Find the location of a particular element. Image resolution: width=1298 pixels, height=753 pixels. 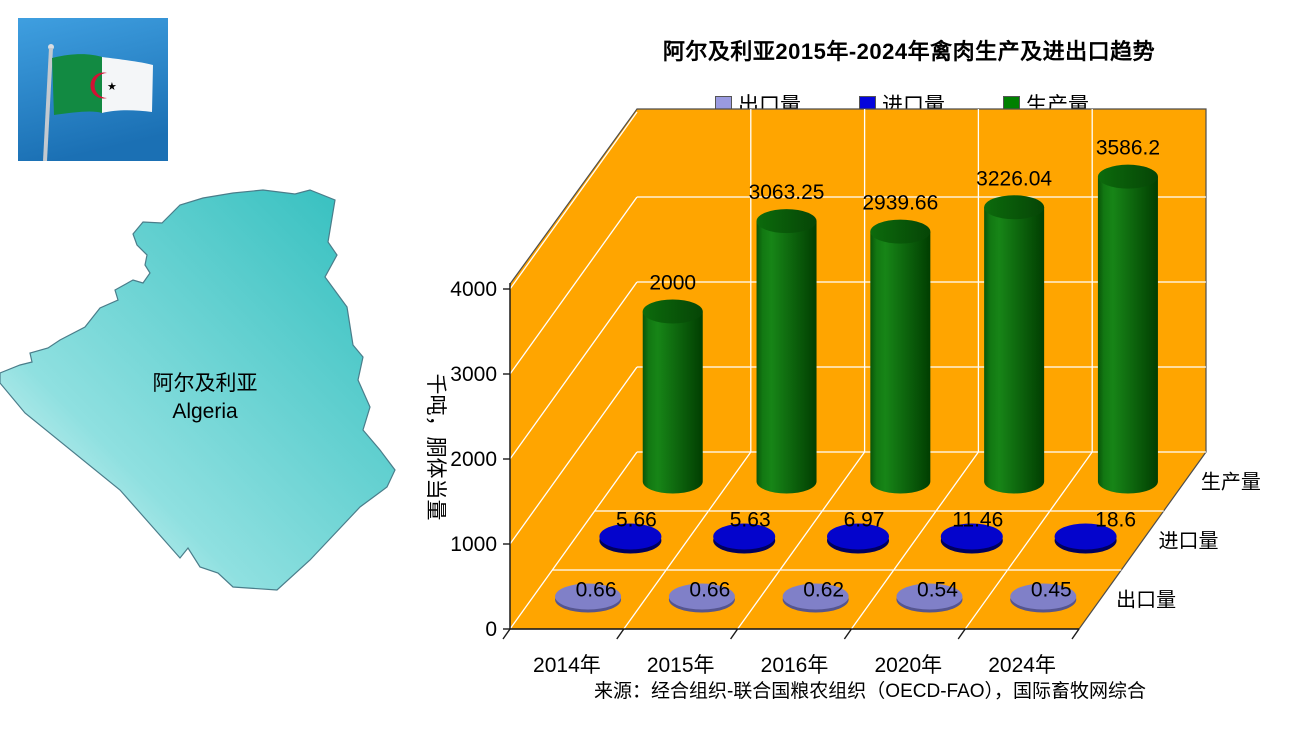

x-tick-label: 2014年 is located at coordinates (567, 665).